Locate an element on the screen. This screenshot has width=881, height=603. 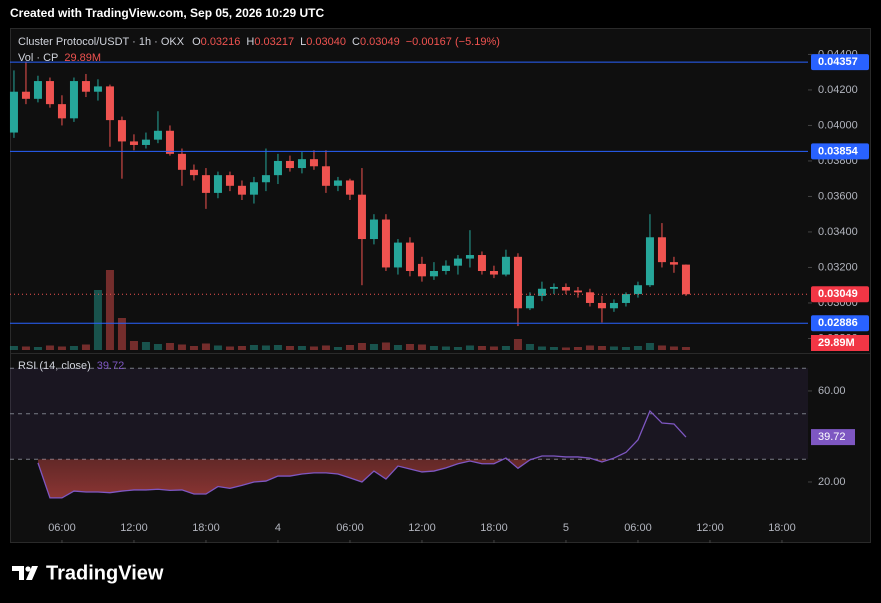
rsi-tick-label: 60.00 is located at coordinates (832, 391).